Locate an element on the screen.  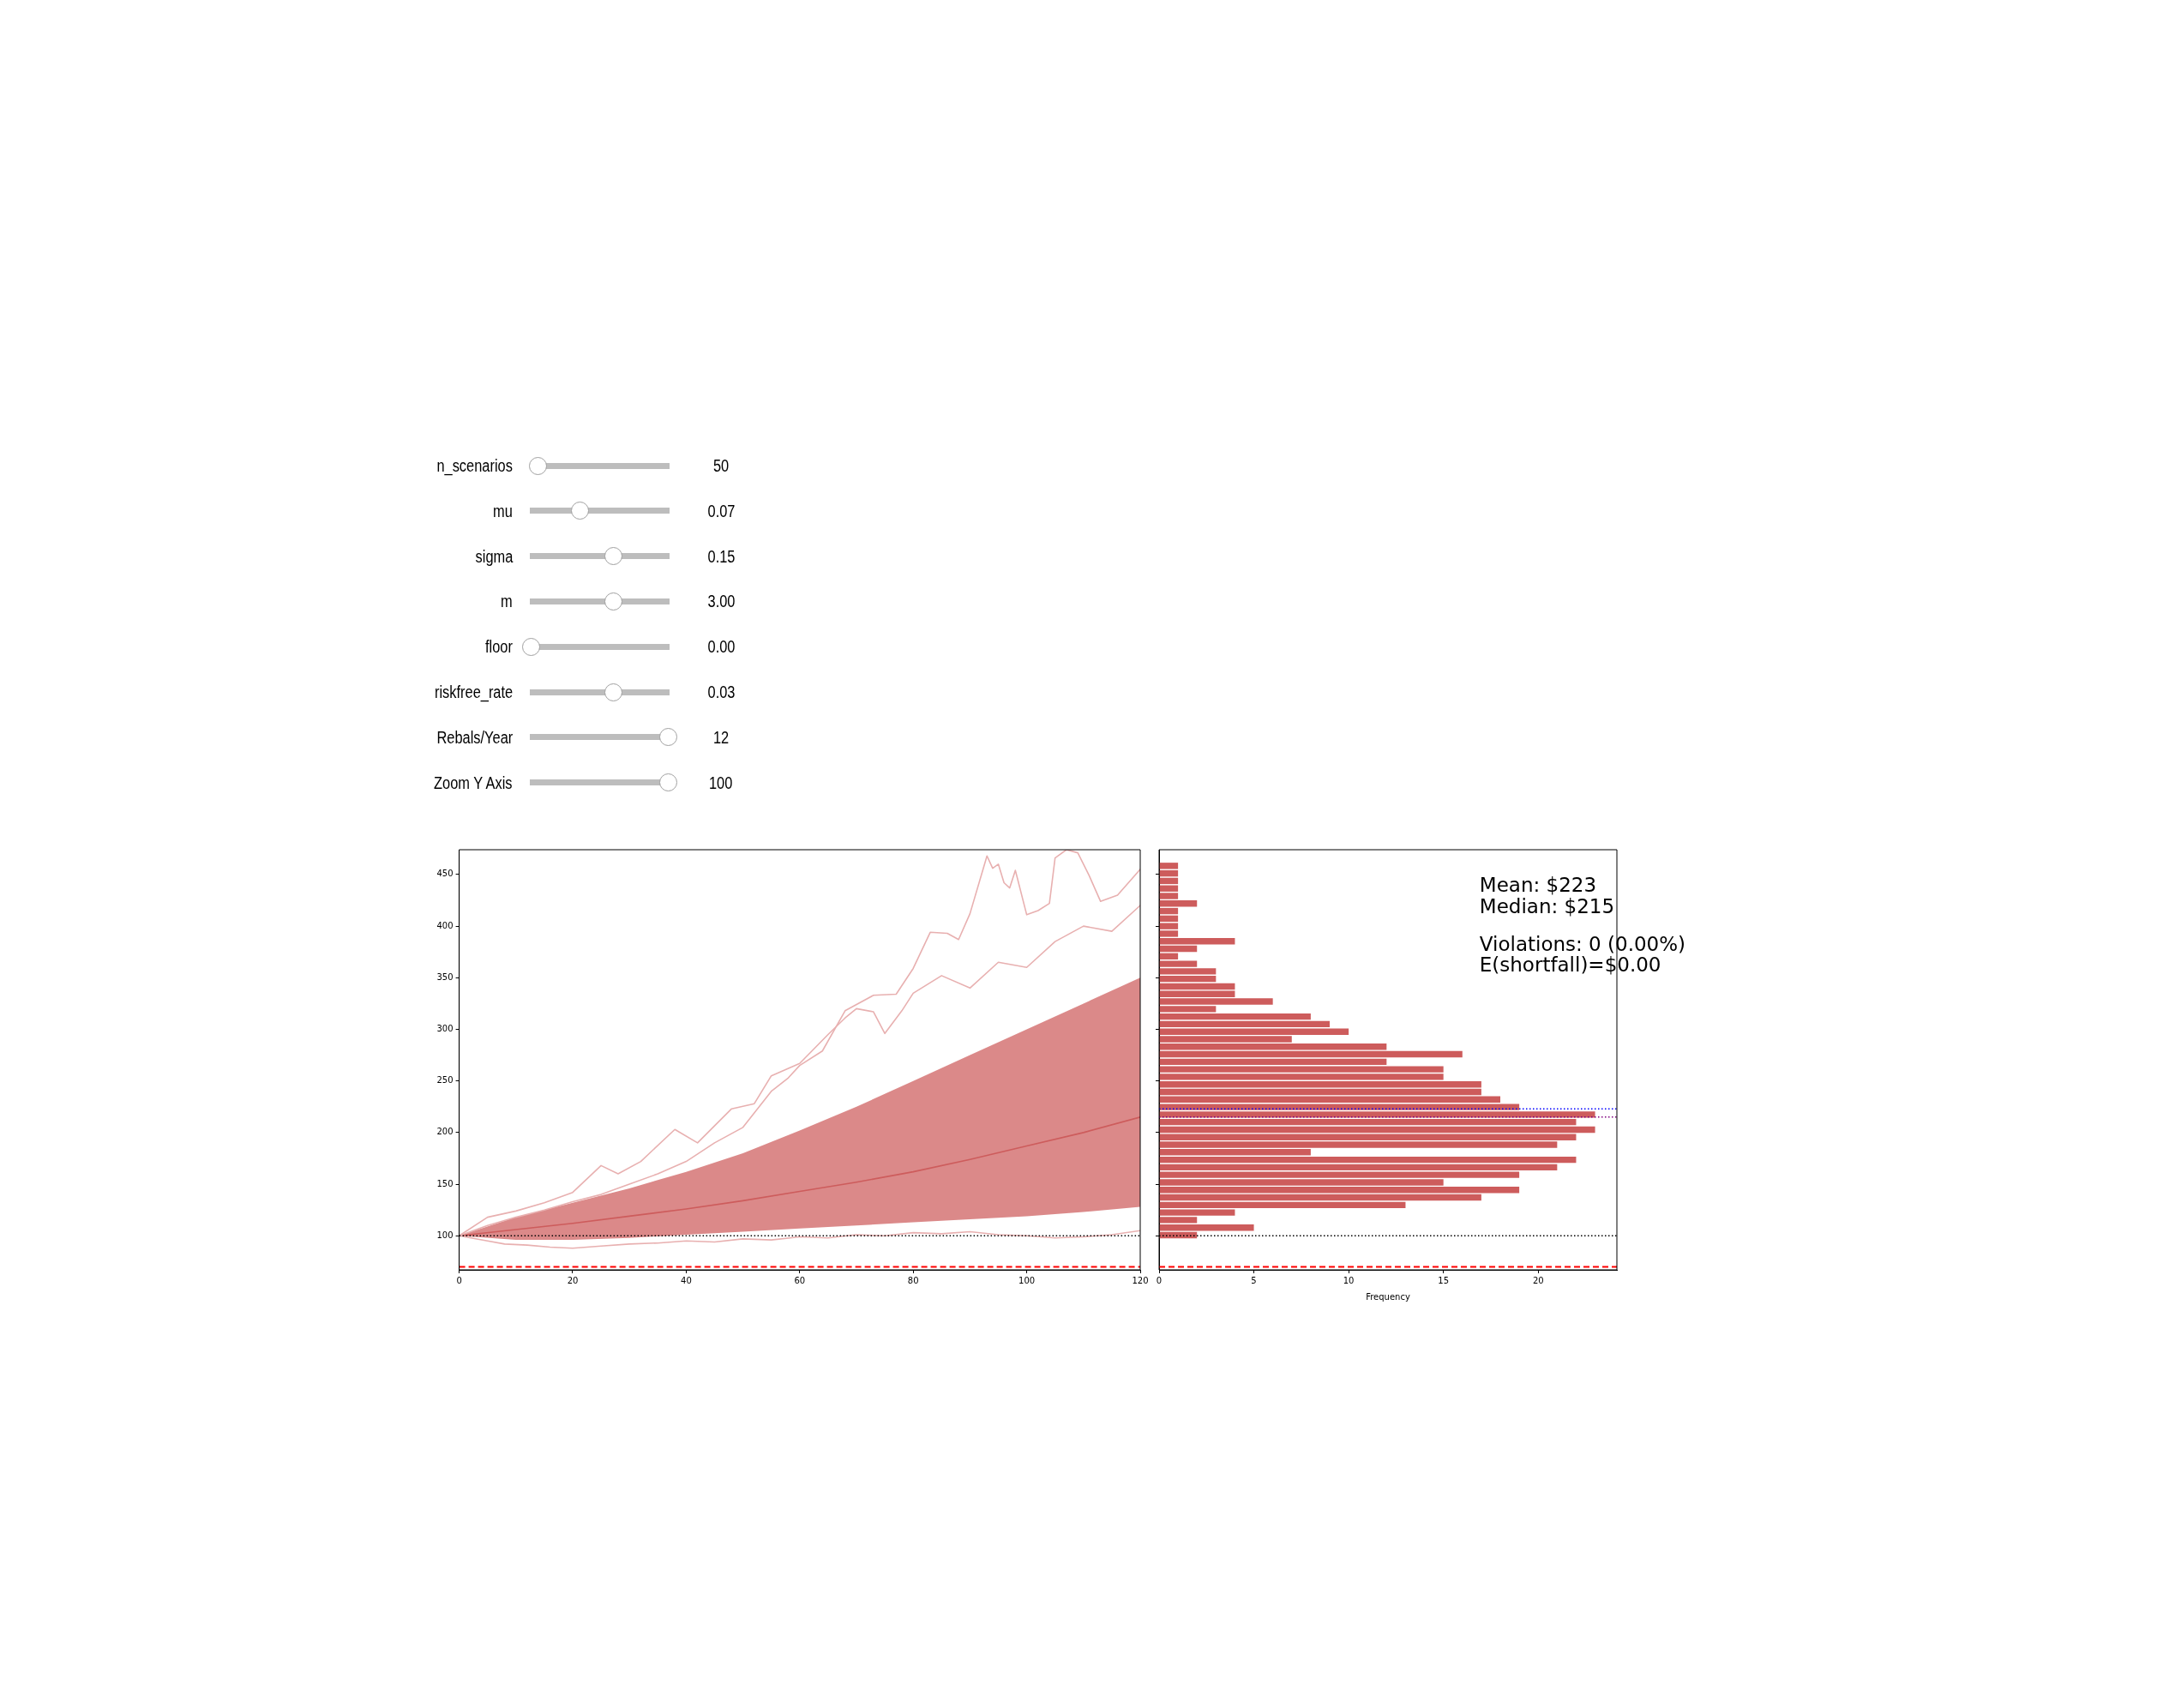
x-tick-label: 100 is located at coordinates (1027, 1280).